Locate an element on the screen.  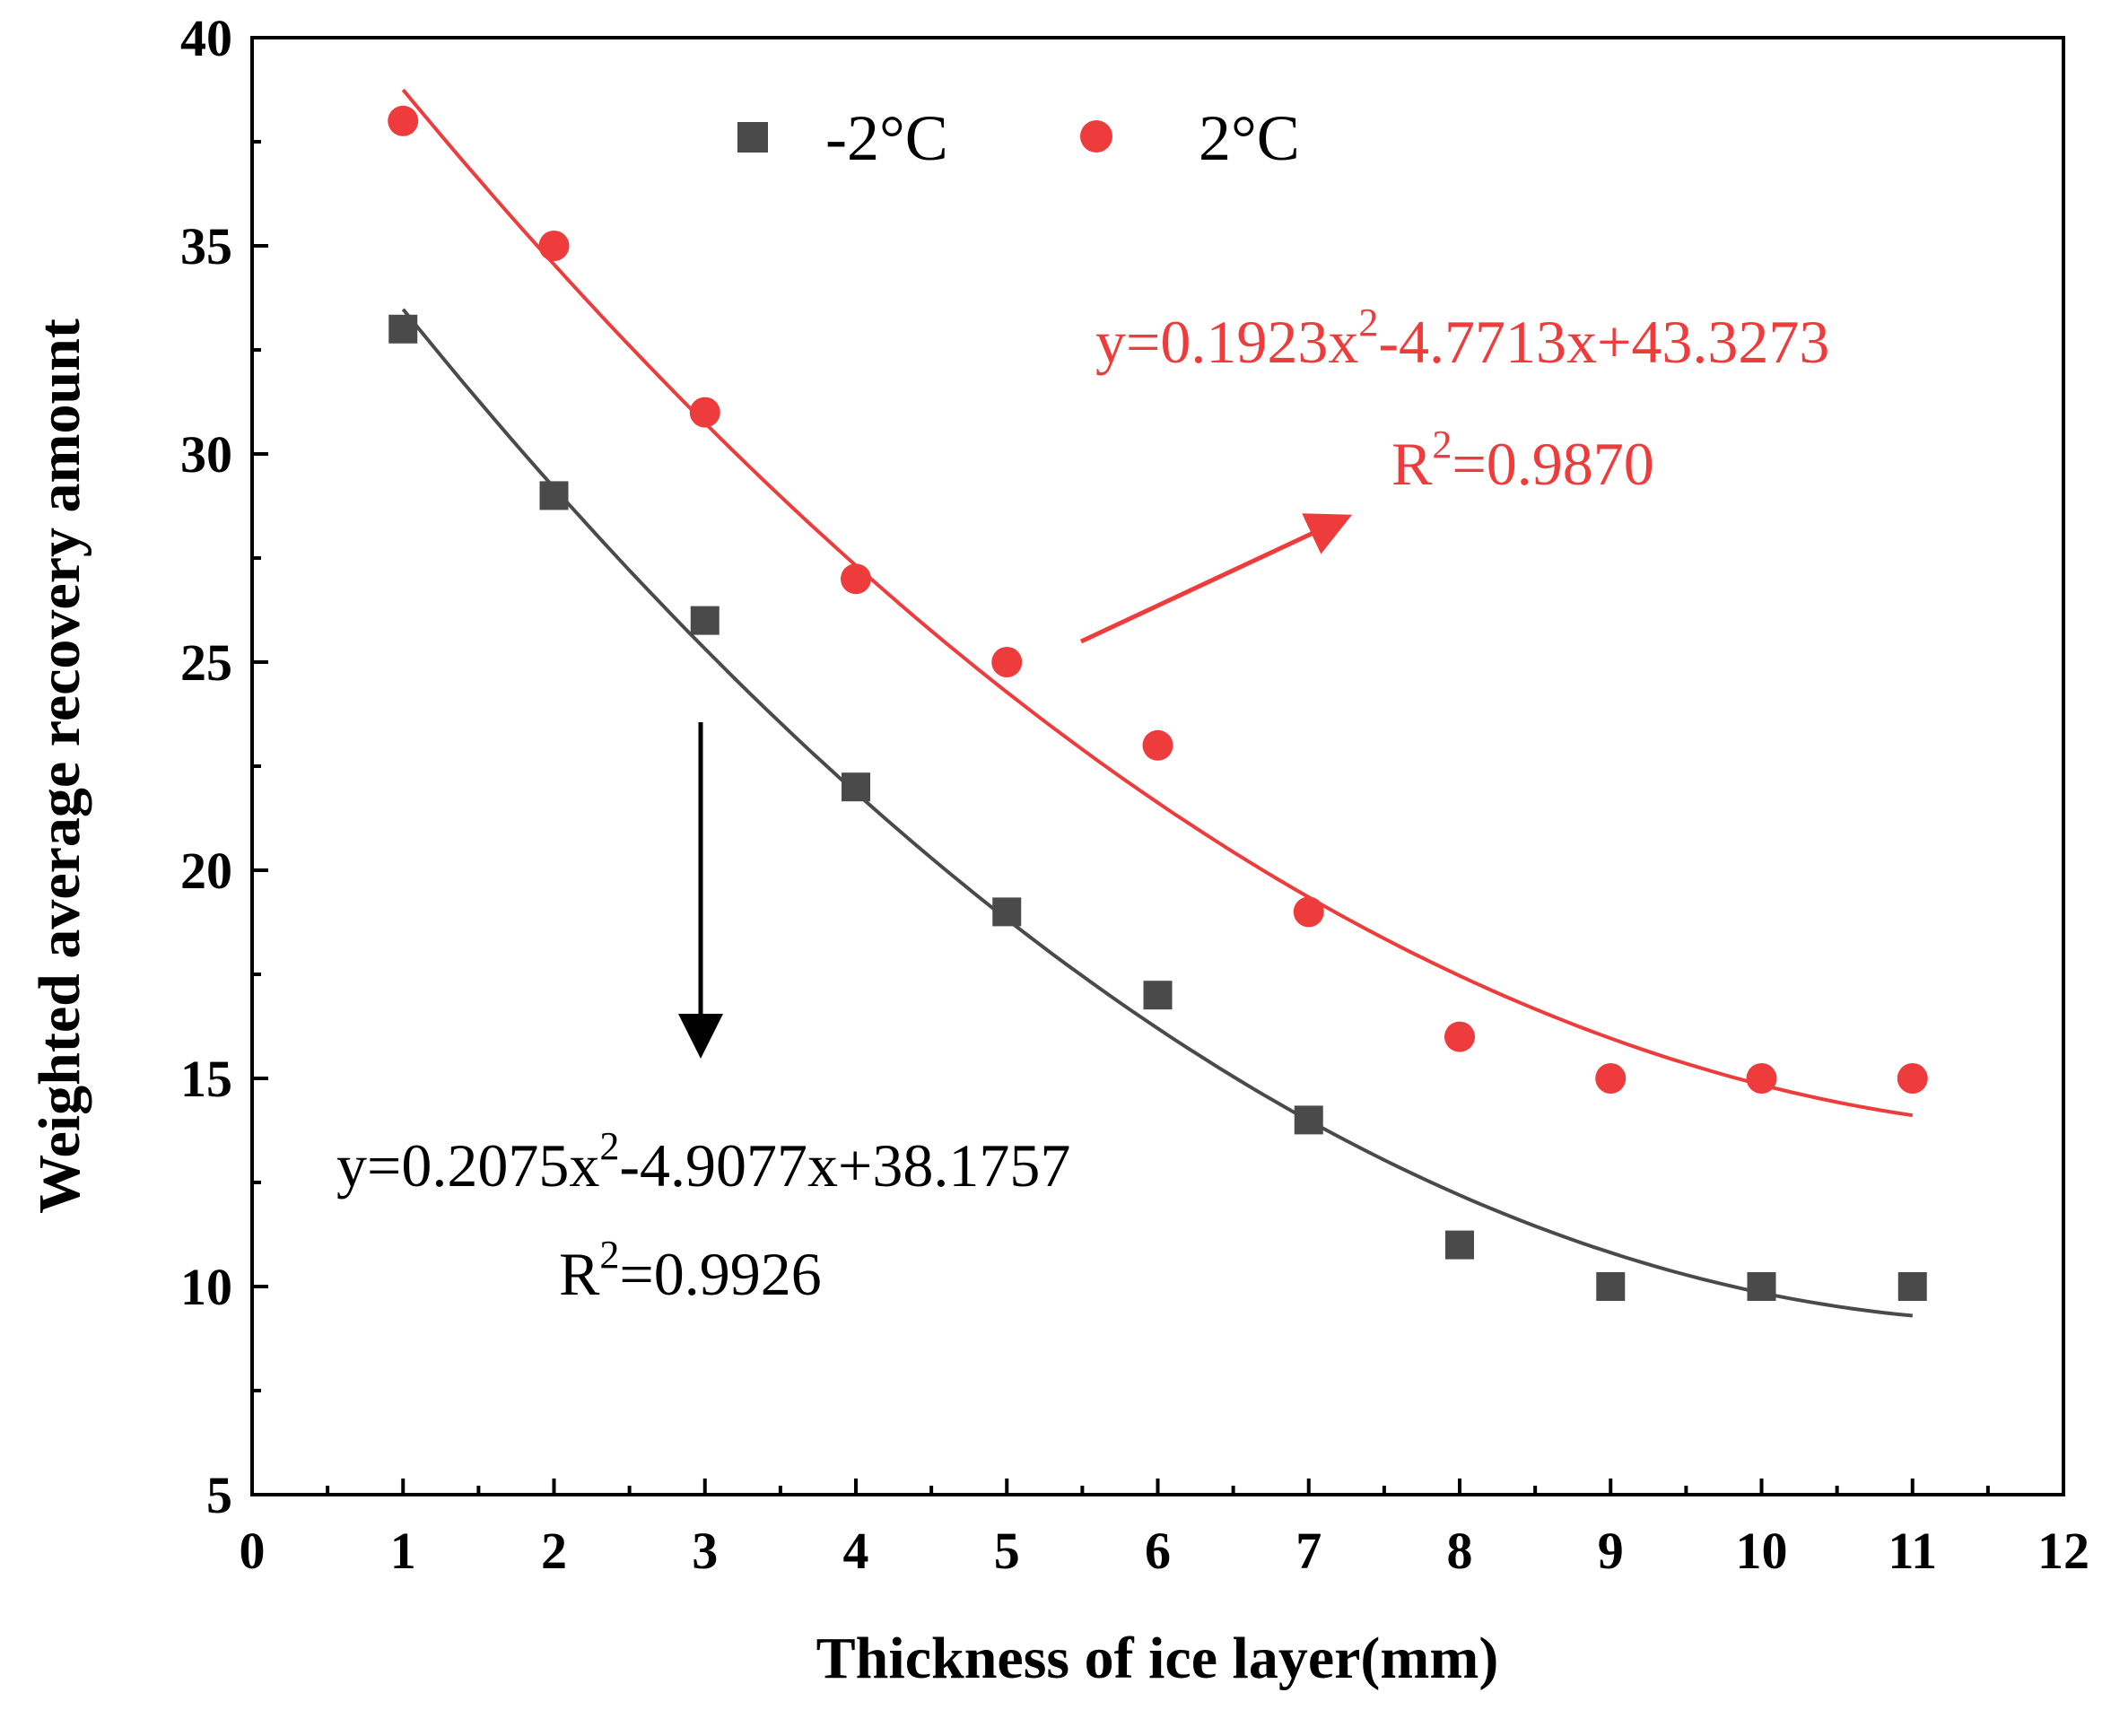
x-tick-label: 9 is located at coordinates (1611, 1551).